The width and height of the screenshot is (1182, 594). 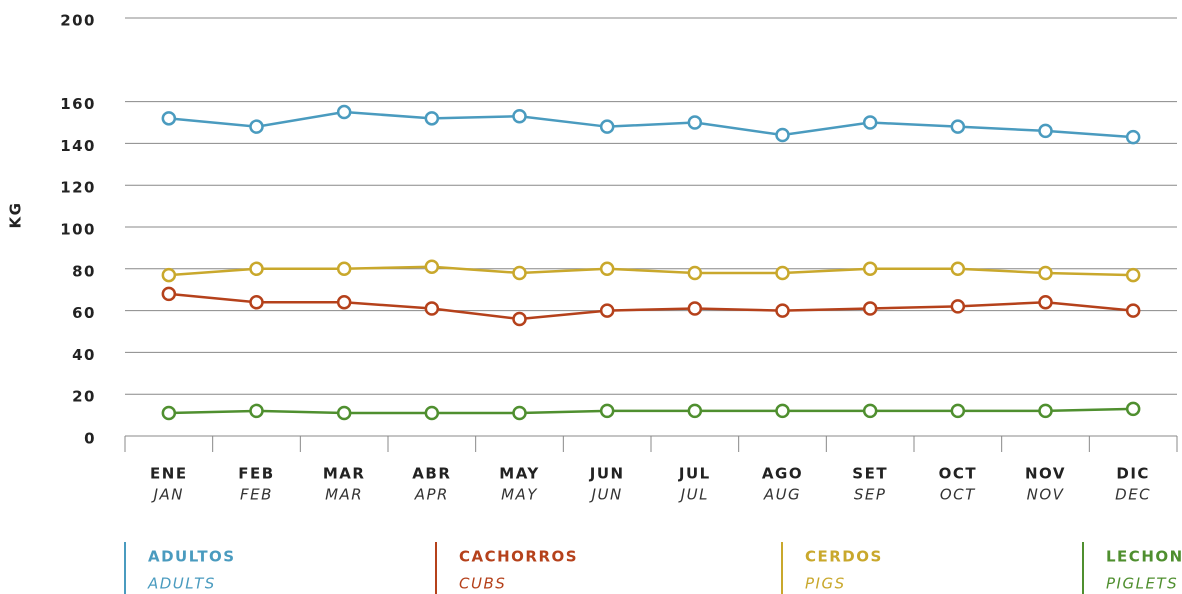 What do you see at coordinates (344, 495) in the screenshot?
I see `x-tick-label-en: MAR` at bounding box center [344, 495].